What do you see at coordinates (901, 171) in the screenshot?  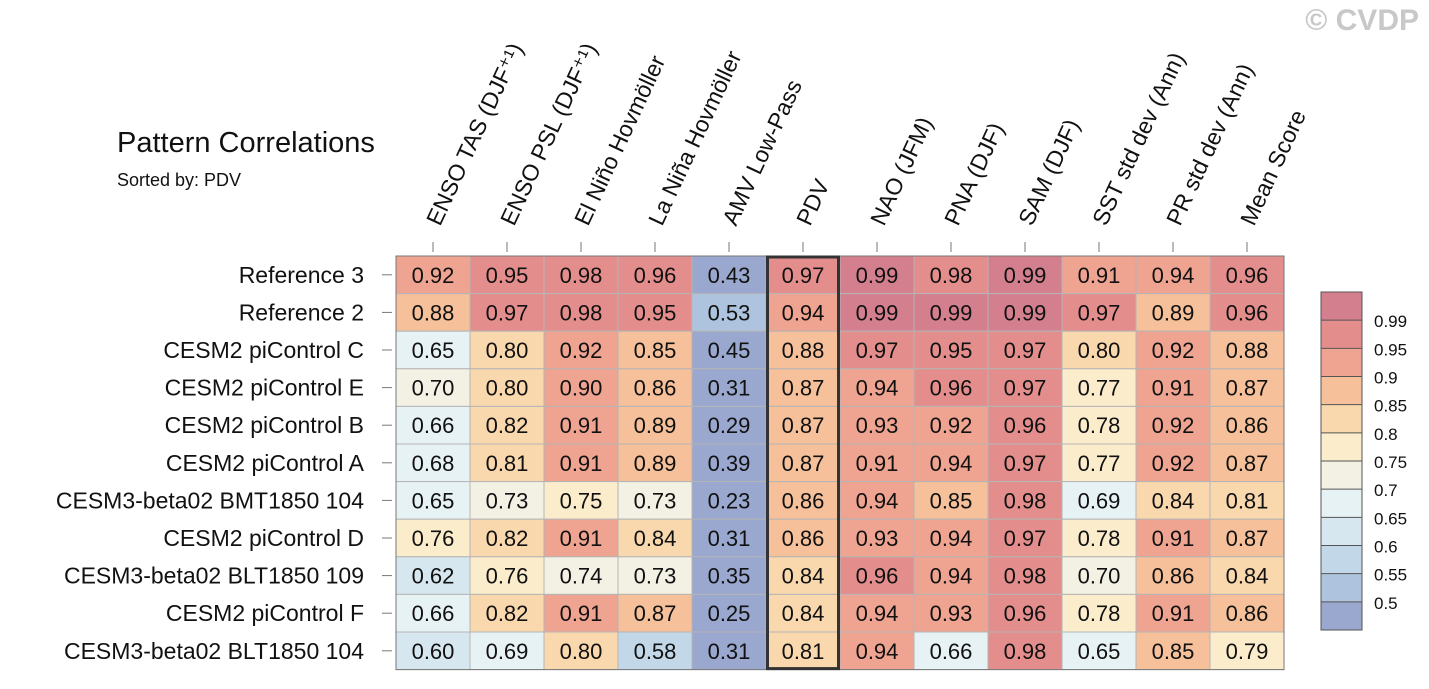 I see `column-label: NAO (JFM)` at bounding box center [901, 171].